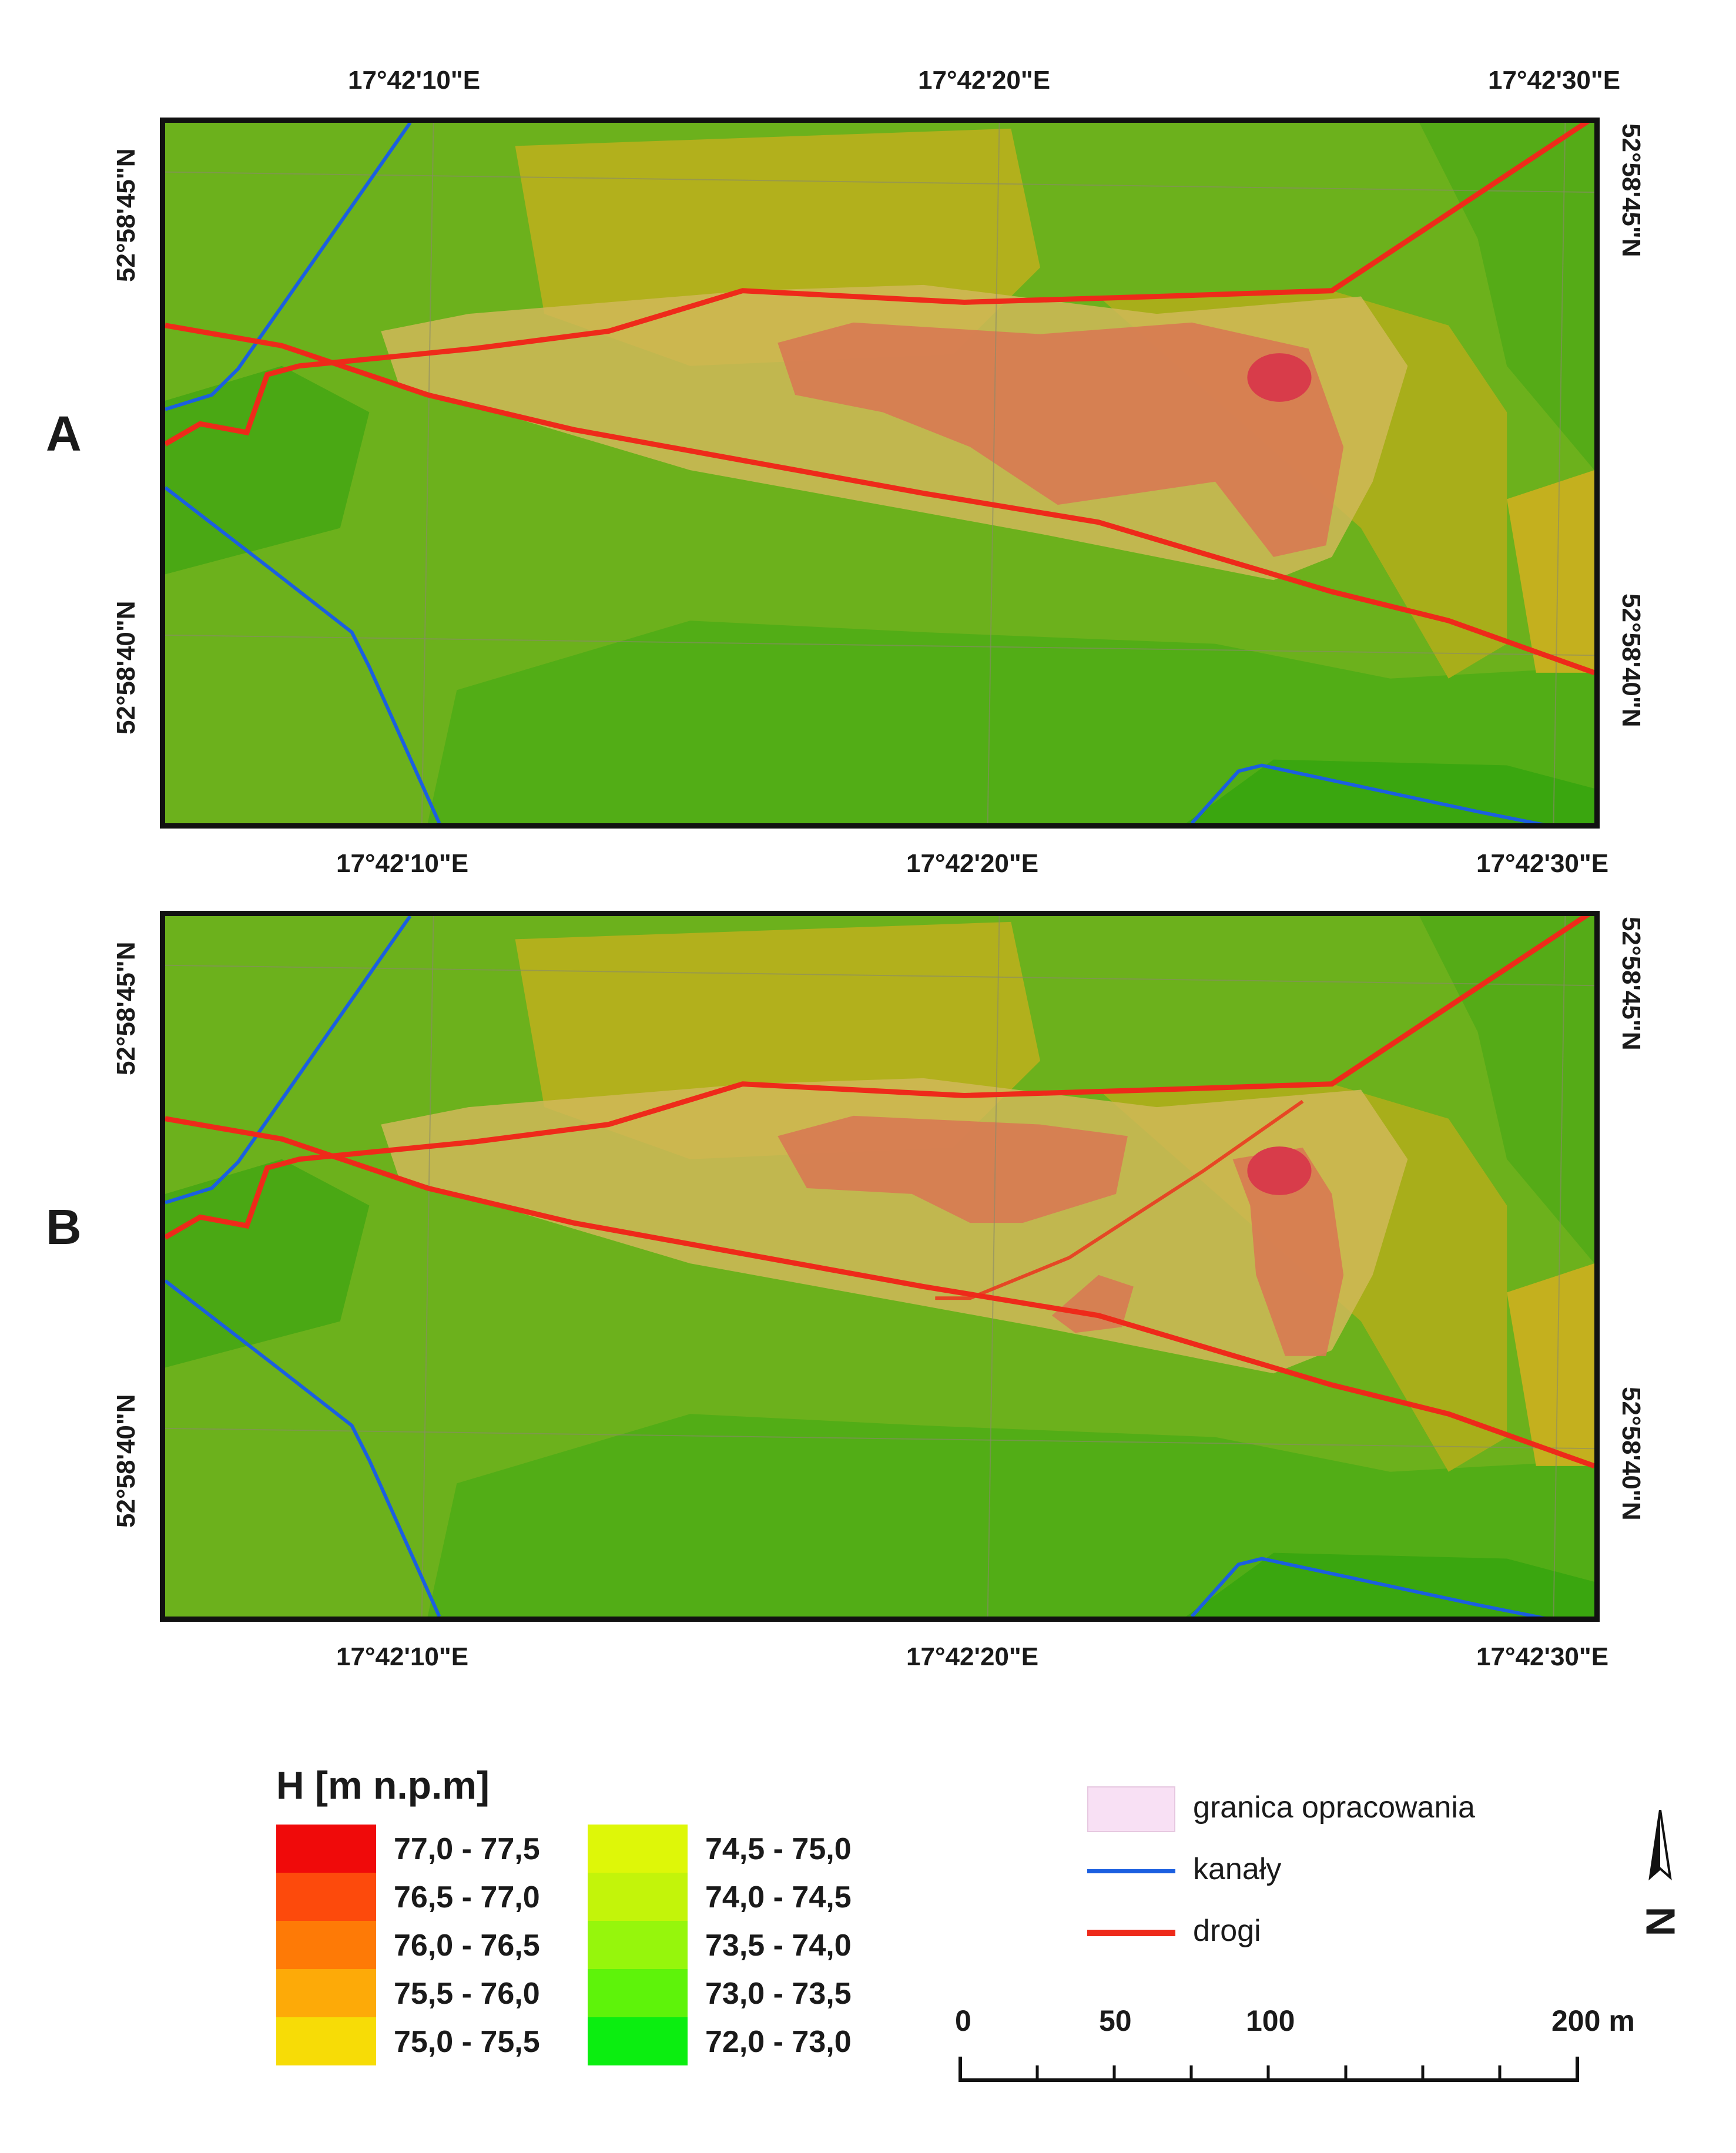 The height and width of the screenshot is (2153, 1736). Describe the element at coordinates (1270, 2020) in the screenshot. I see `scale-label-100: 100` at that location.